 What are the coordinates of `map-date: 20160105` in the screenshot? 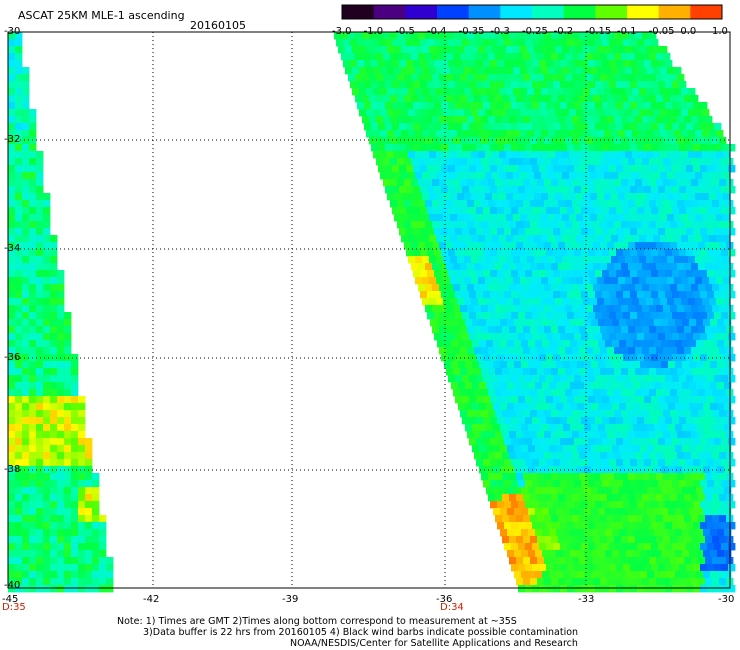 It's located at (218, 25).